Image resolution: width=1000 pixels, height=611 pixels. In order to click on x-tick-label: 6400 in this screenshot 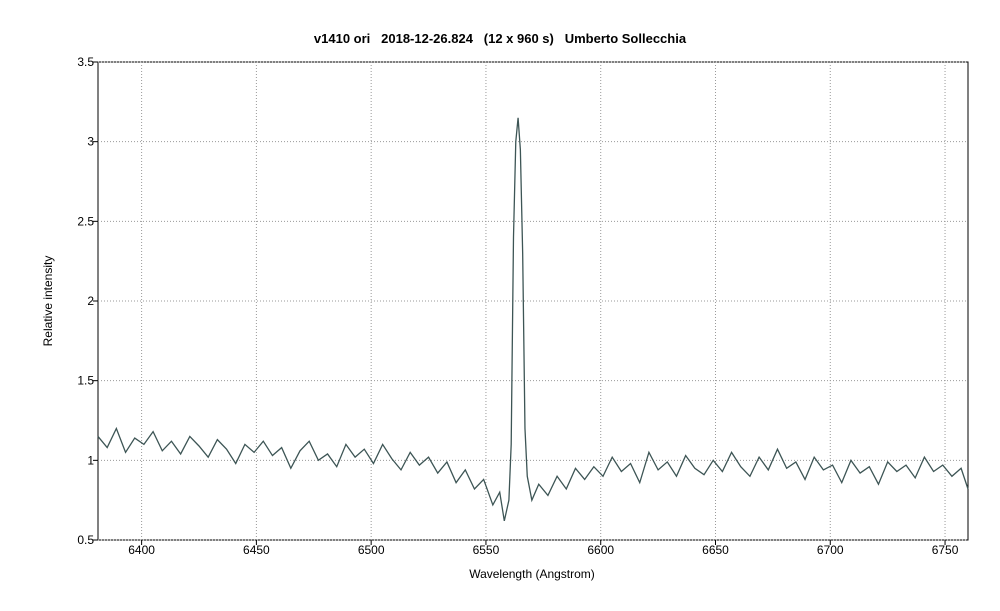, I will do `click(141, 550)`.